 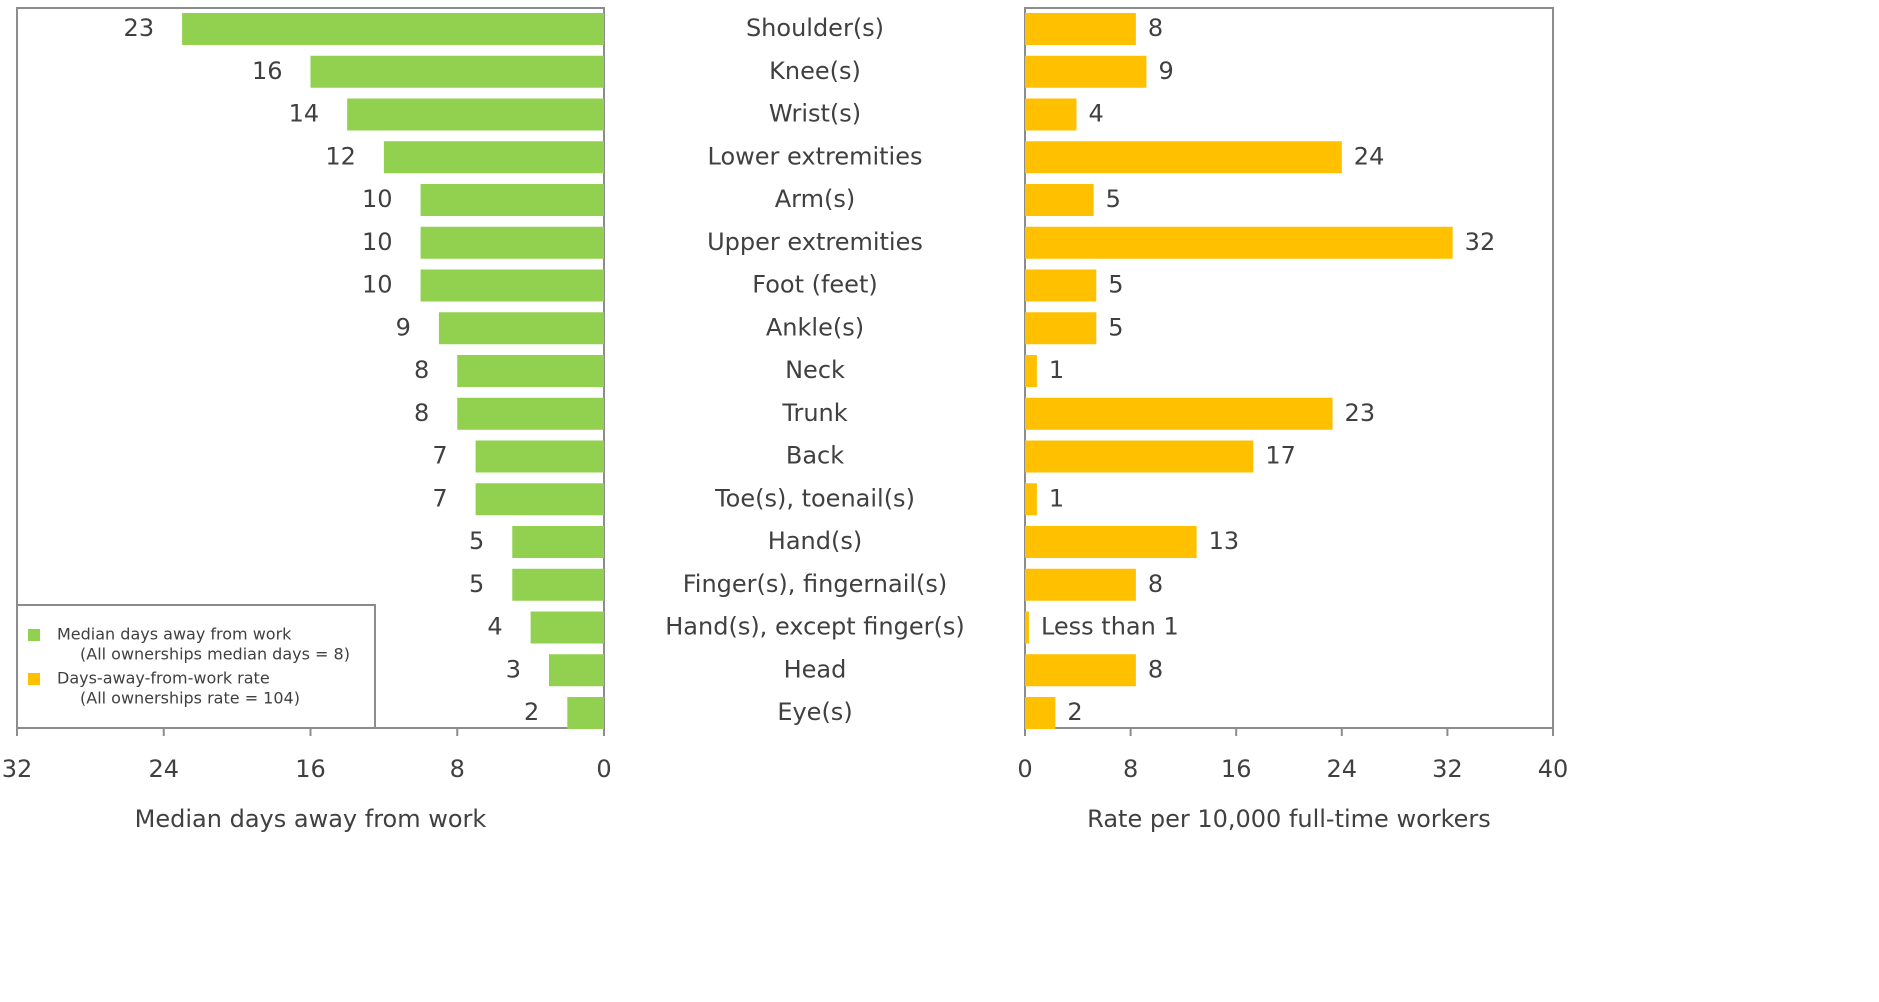 I want to click on category-label: Ankle(s), so click(x=815, y=327).